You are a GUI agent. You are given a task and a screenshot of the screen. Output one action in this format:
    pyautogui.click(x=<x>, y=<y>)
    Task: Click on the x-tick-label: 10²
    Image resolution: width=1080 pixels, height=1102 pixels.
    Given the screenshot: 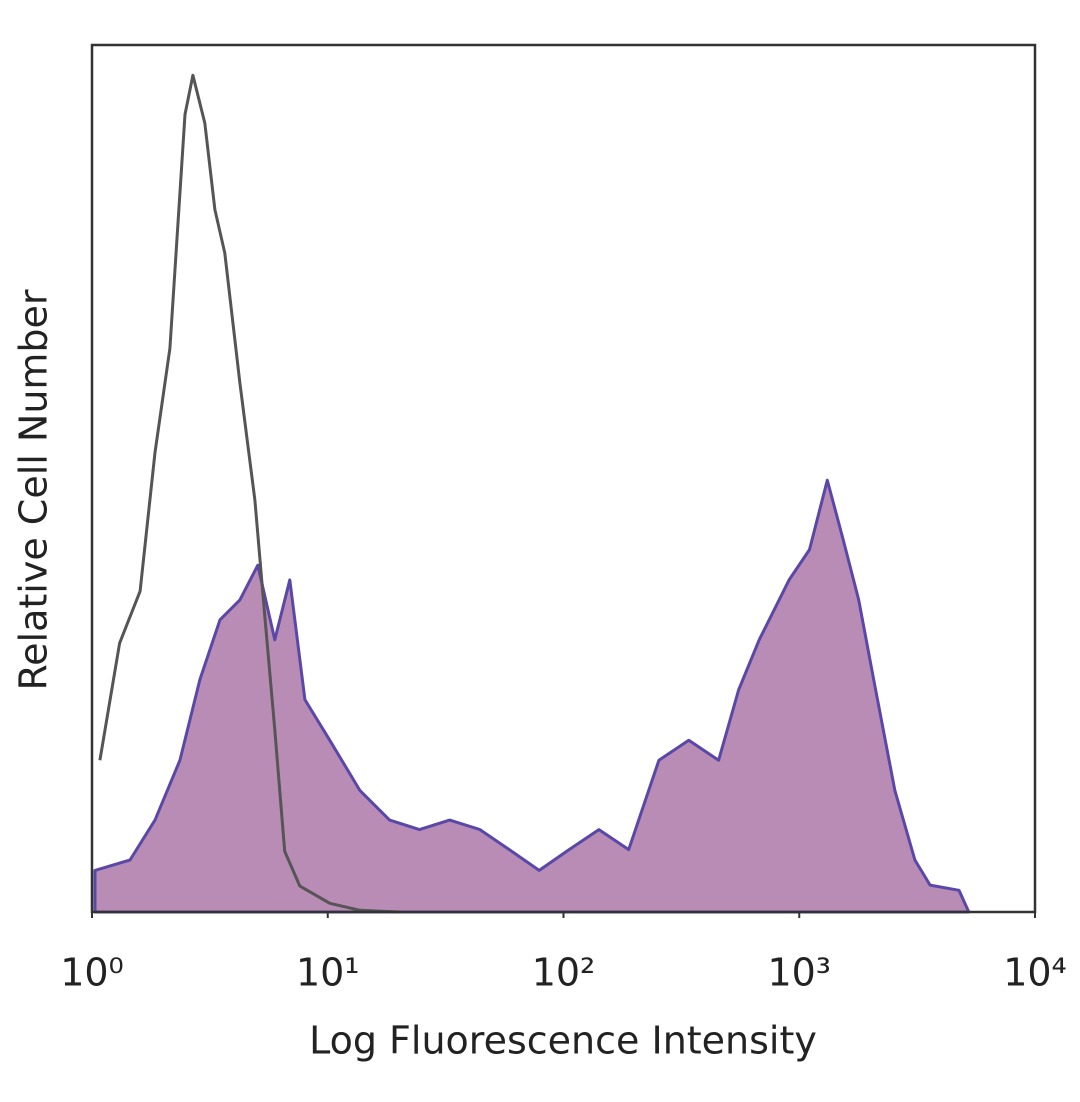 What is the action you would take?
    pyautogui.click(x=564, y=973)
    